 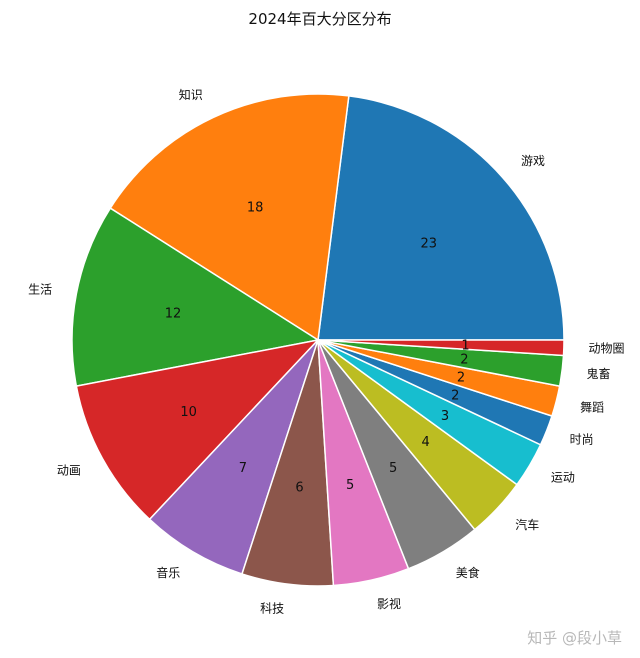 I want to click on slice-category-label: 科技, so click(x=272, y=608).